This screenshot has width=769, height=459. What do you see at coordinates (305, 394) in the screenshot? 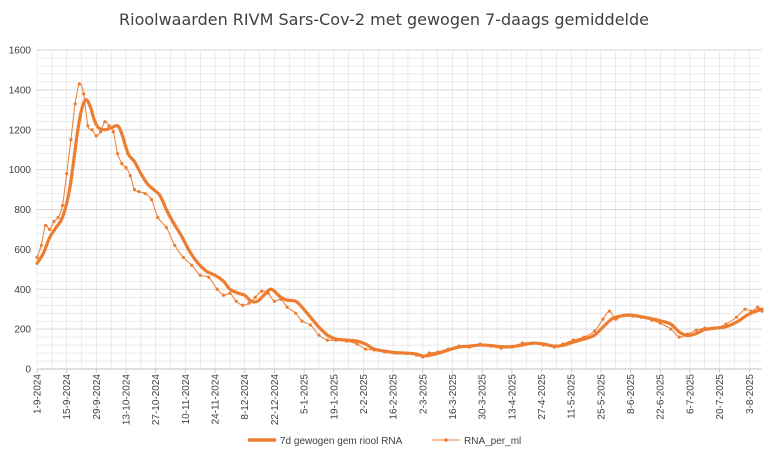
I see `x-tick-label: 5-1-2025` at bounding box center [305, 394].